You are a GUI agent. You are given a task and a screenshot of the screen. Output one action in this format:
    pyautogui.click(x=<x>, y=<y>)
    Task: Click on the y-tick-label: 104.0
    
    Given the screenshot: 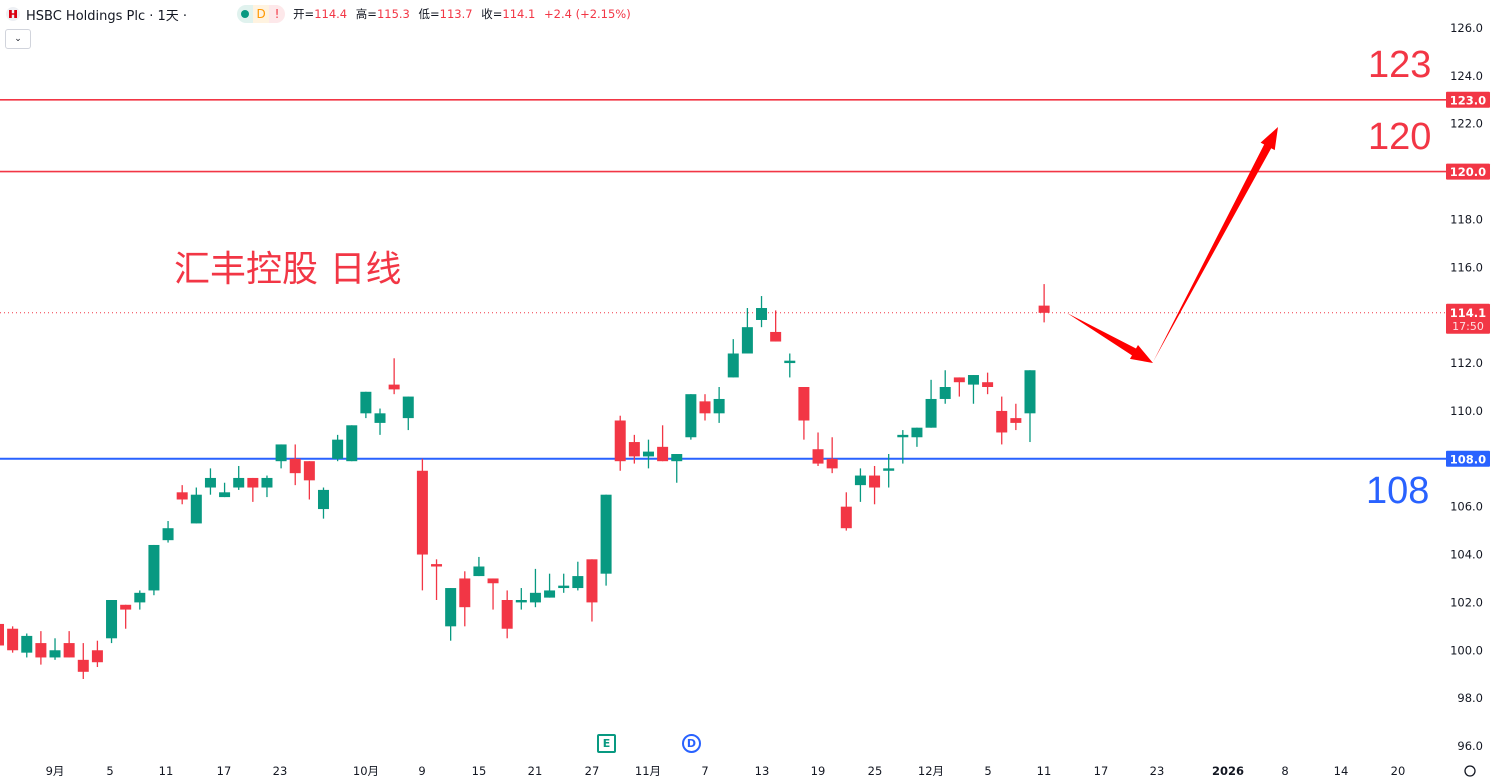 What is the action you would take?
    pyautogui.click(x=1466, y=555)
    